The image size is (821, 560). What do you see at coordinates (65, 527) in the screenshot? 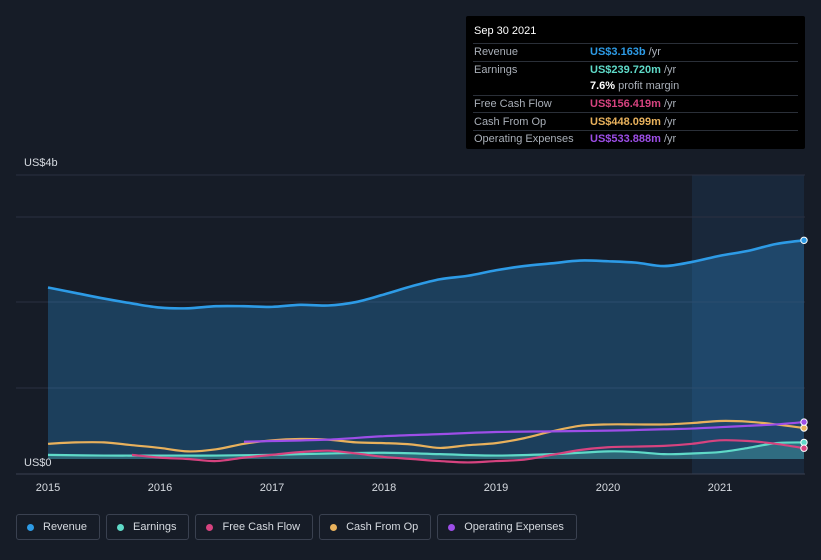
I see `legend-label: Revenue` at bounding box center [65, 527].